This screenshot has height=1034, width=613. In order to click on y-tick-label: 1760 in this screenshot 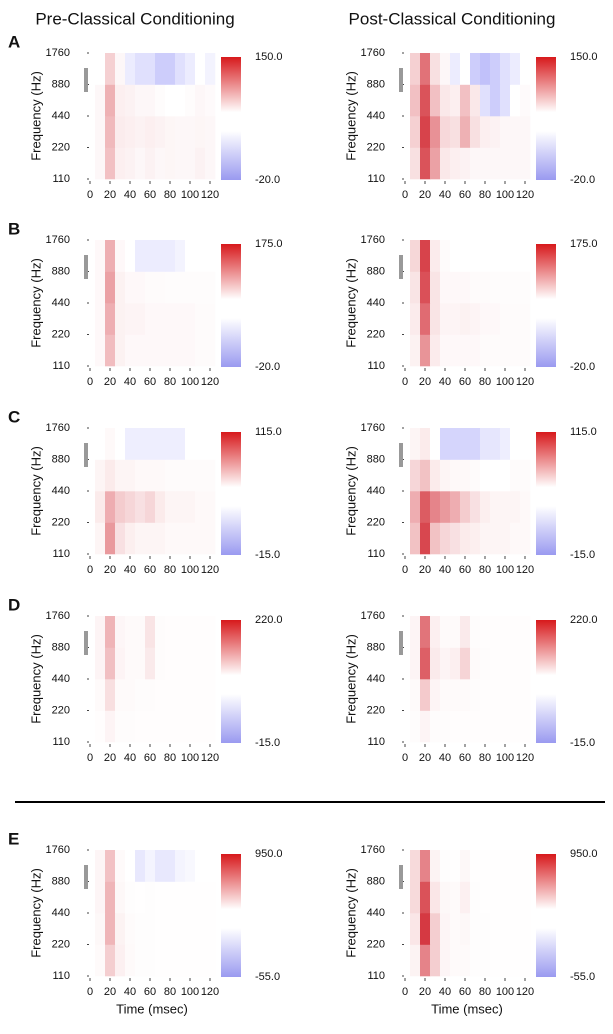, I will do `click(58, 850)`.